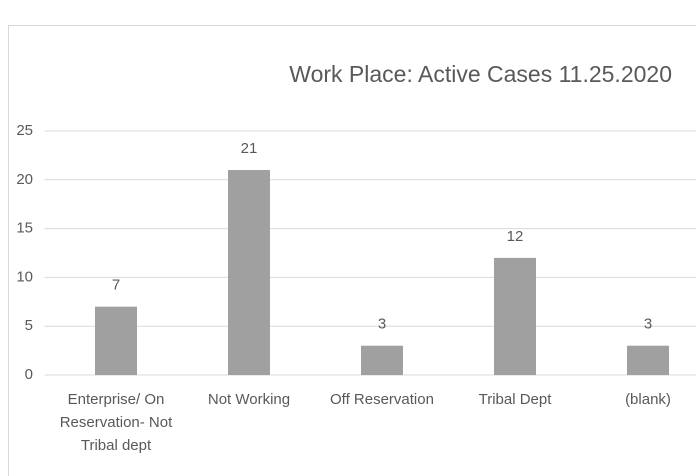 This screenshot has height=476, width=696. I want to click on x-tick-label: Off Reservation, so click(382, 399).